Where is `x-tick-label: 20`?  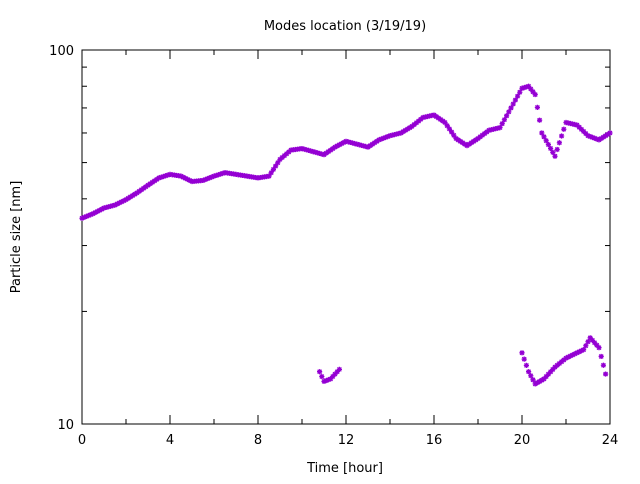 x-tick-label: 20 is located at coordinates (522, 440).